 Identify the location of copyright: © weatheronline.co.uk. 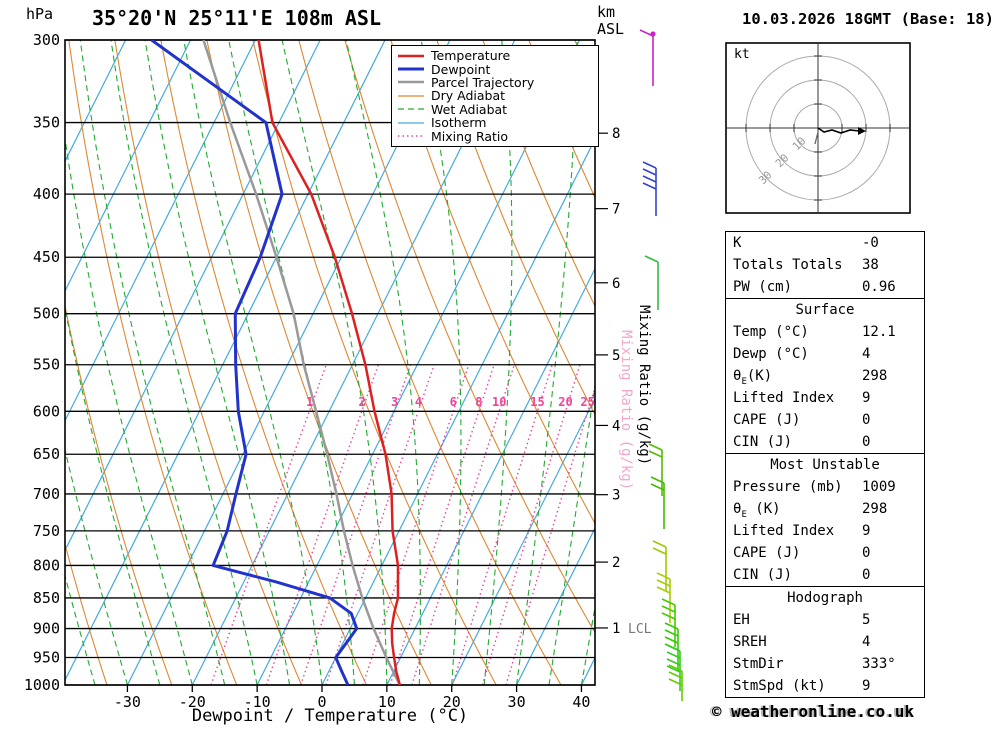
(813, 711).